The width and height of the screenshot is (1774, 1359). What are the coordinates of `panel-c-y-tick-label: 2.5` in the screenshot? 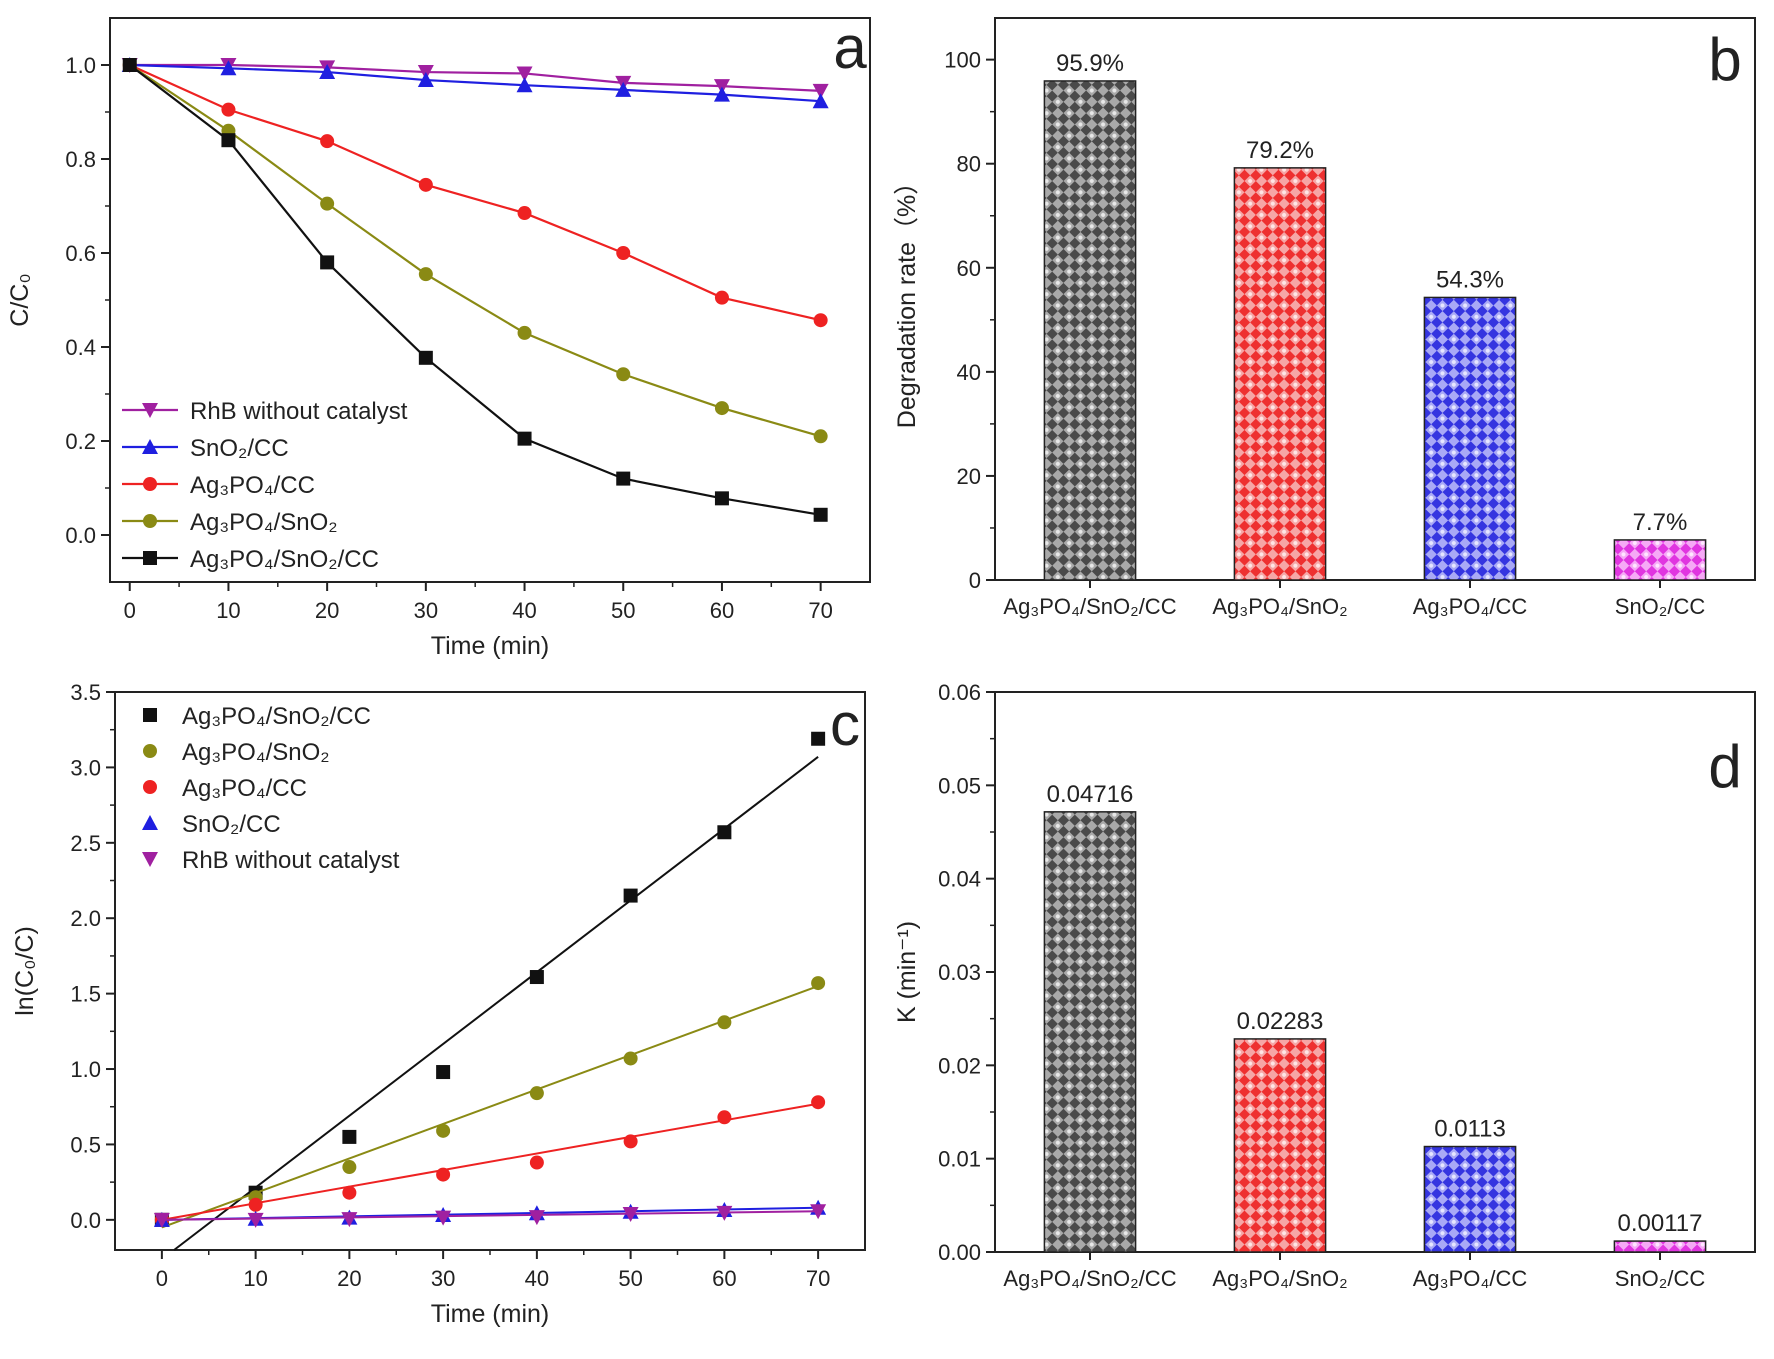 It's located at (85, 843).